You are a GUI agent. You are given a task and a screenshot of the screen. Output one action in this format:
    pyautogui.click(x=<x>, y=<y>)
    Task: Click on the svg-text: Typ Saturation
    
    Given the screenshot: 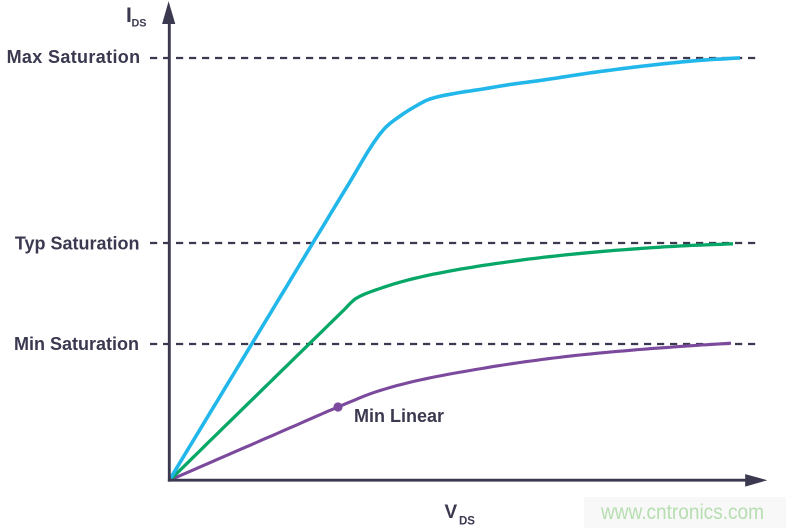 What is the action you would take?
    pyautogui.click(x=77, y=244)
    